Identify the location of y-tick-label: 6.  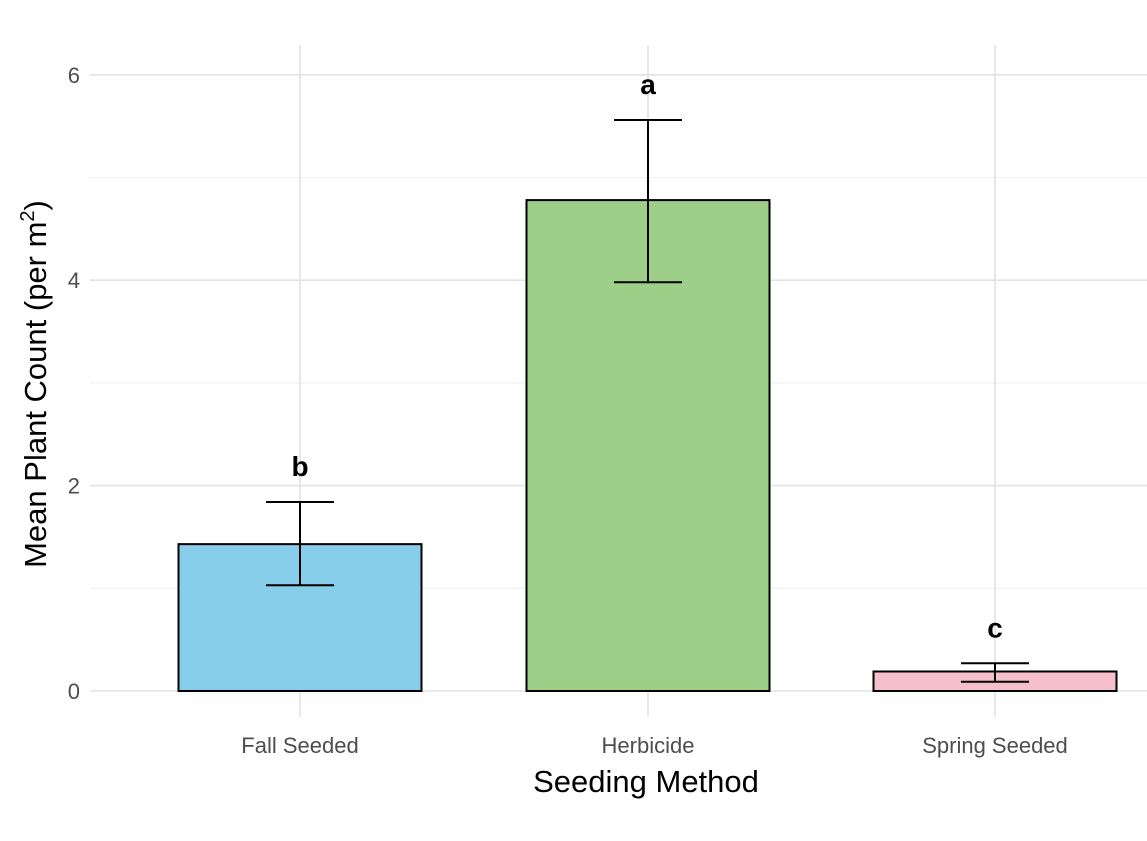
(74, 75).